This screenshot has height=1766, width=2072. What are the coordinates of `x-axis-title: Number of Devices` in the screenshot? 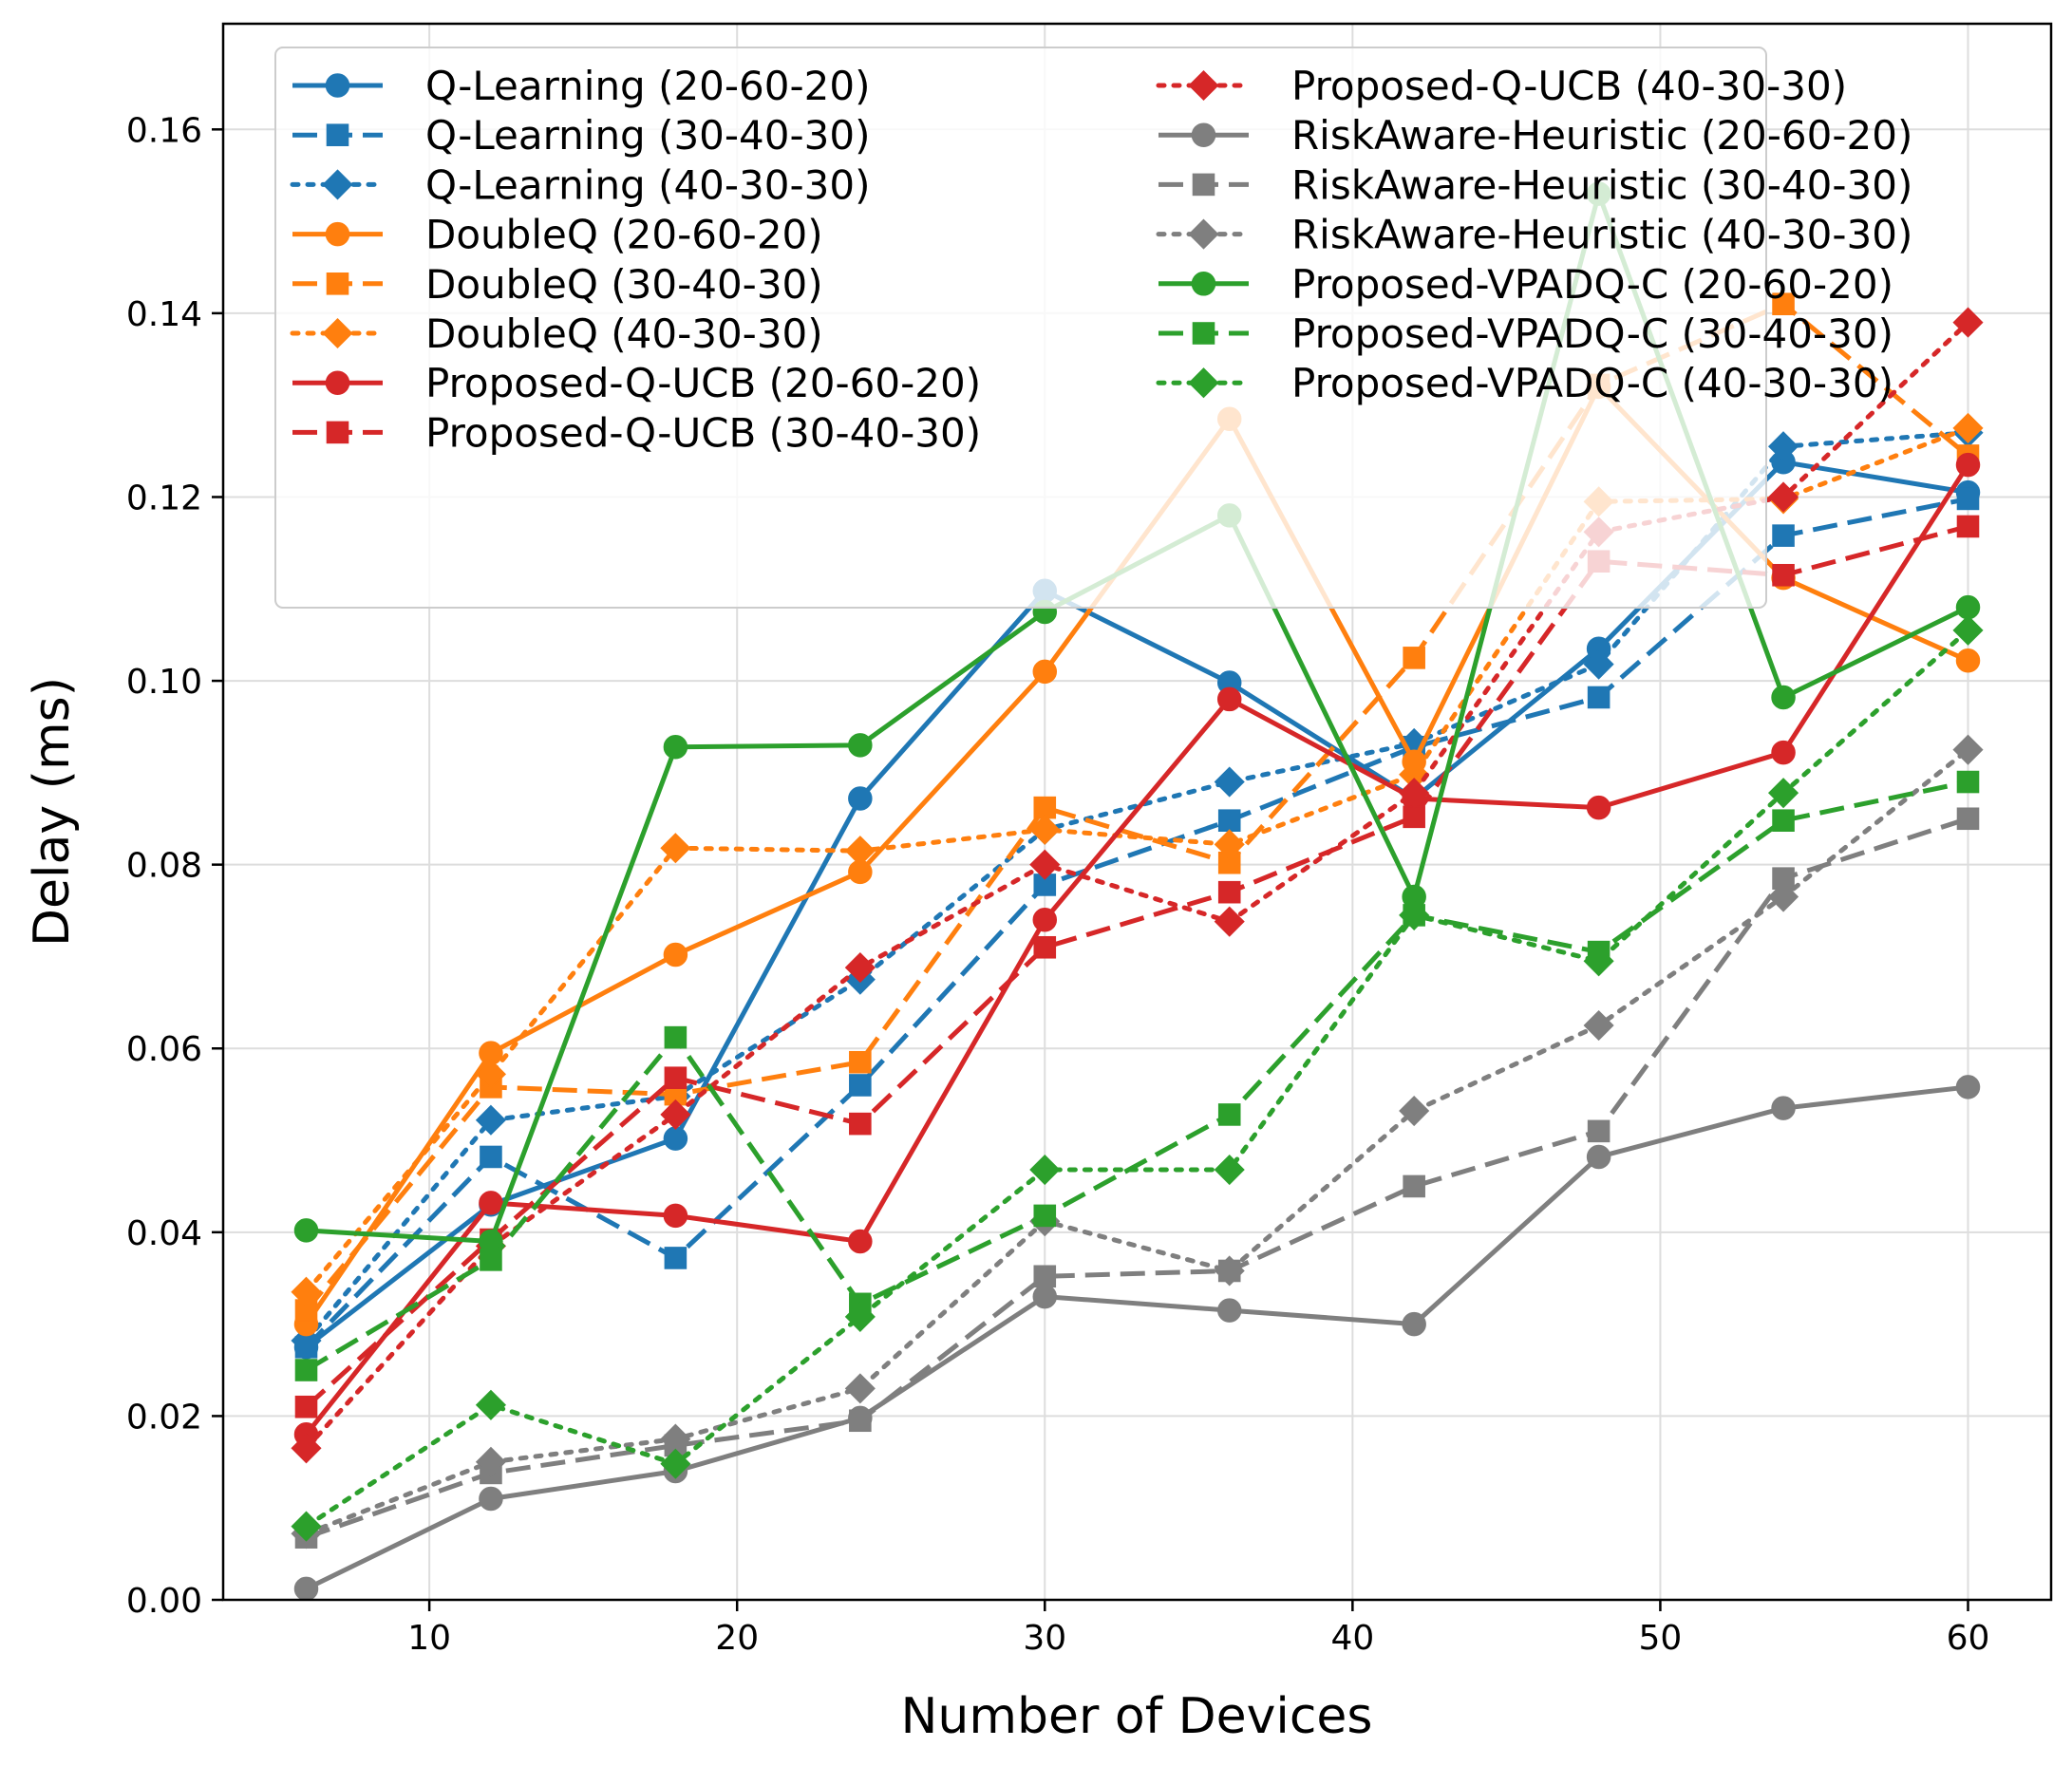 It's located at (1137, 1716).